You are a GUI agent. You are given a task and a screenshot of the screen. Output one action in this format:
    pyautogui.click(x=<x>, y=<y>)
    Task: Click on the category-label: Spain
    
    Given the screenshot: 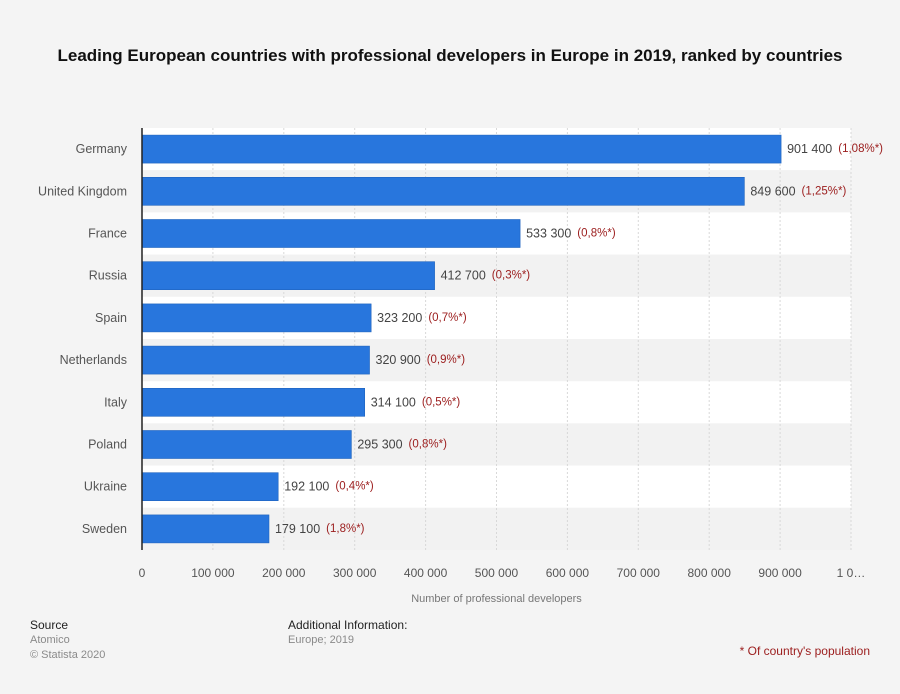 What is the action you would take?
    pyautogui.click(x=111, y=318)
    